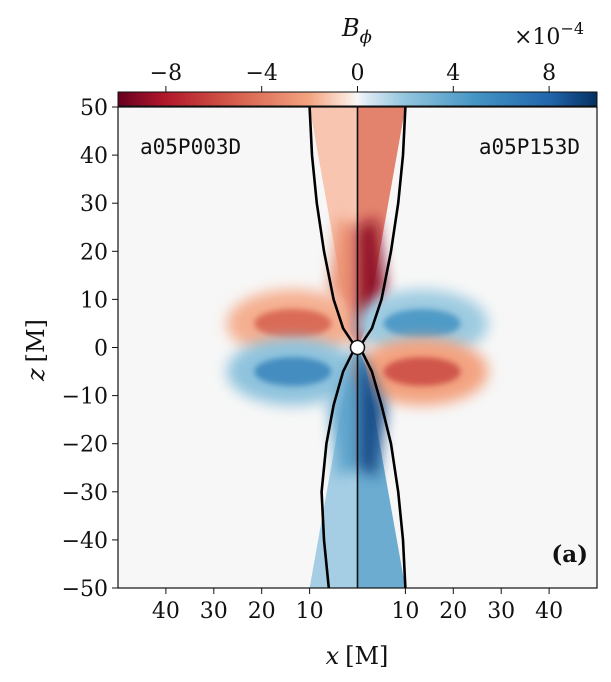 The width and height of the screenshot is (611, 682). What do you see at coordinates (94, 156) in the screenshot?
I see `y-tick-label: 40` at bounding box center [94, 156].